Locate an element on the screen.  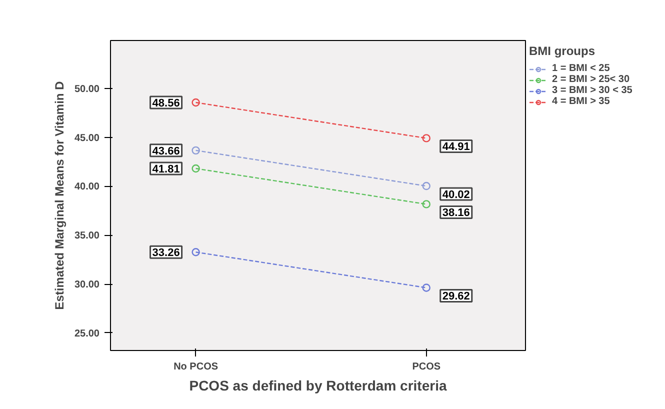
data-label: 48.56 is located at coordinates (166, 104).